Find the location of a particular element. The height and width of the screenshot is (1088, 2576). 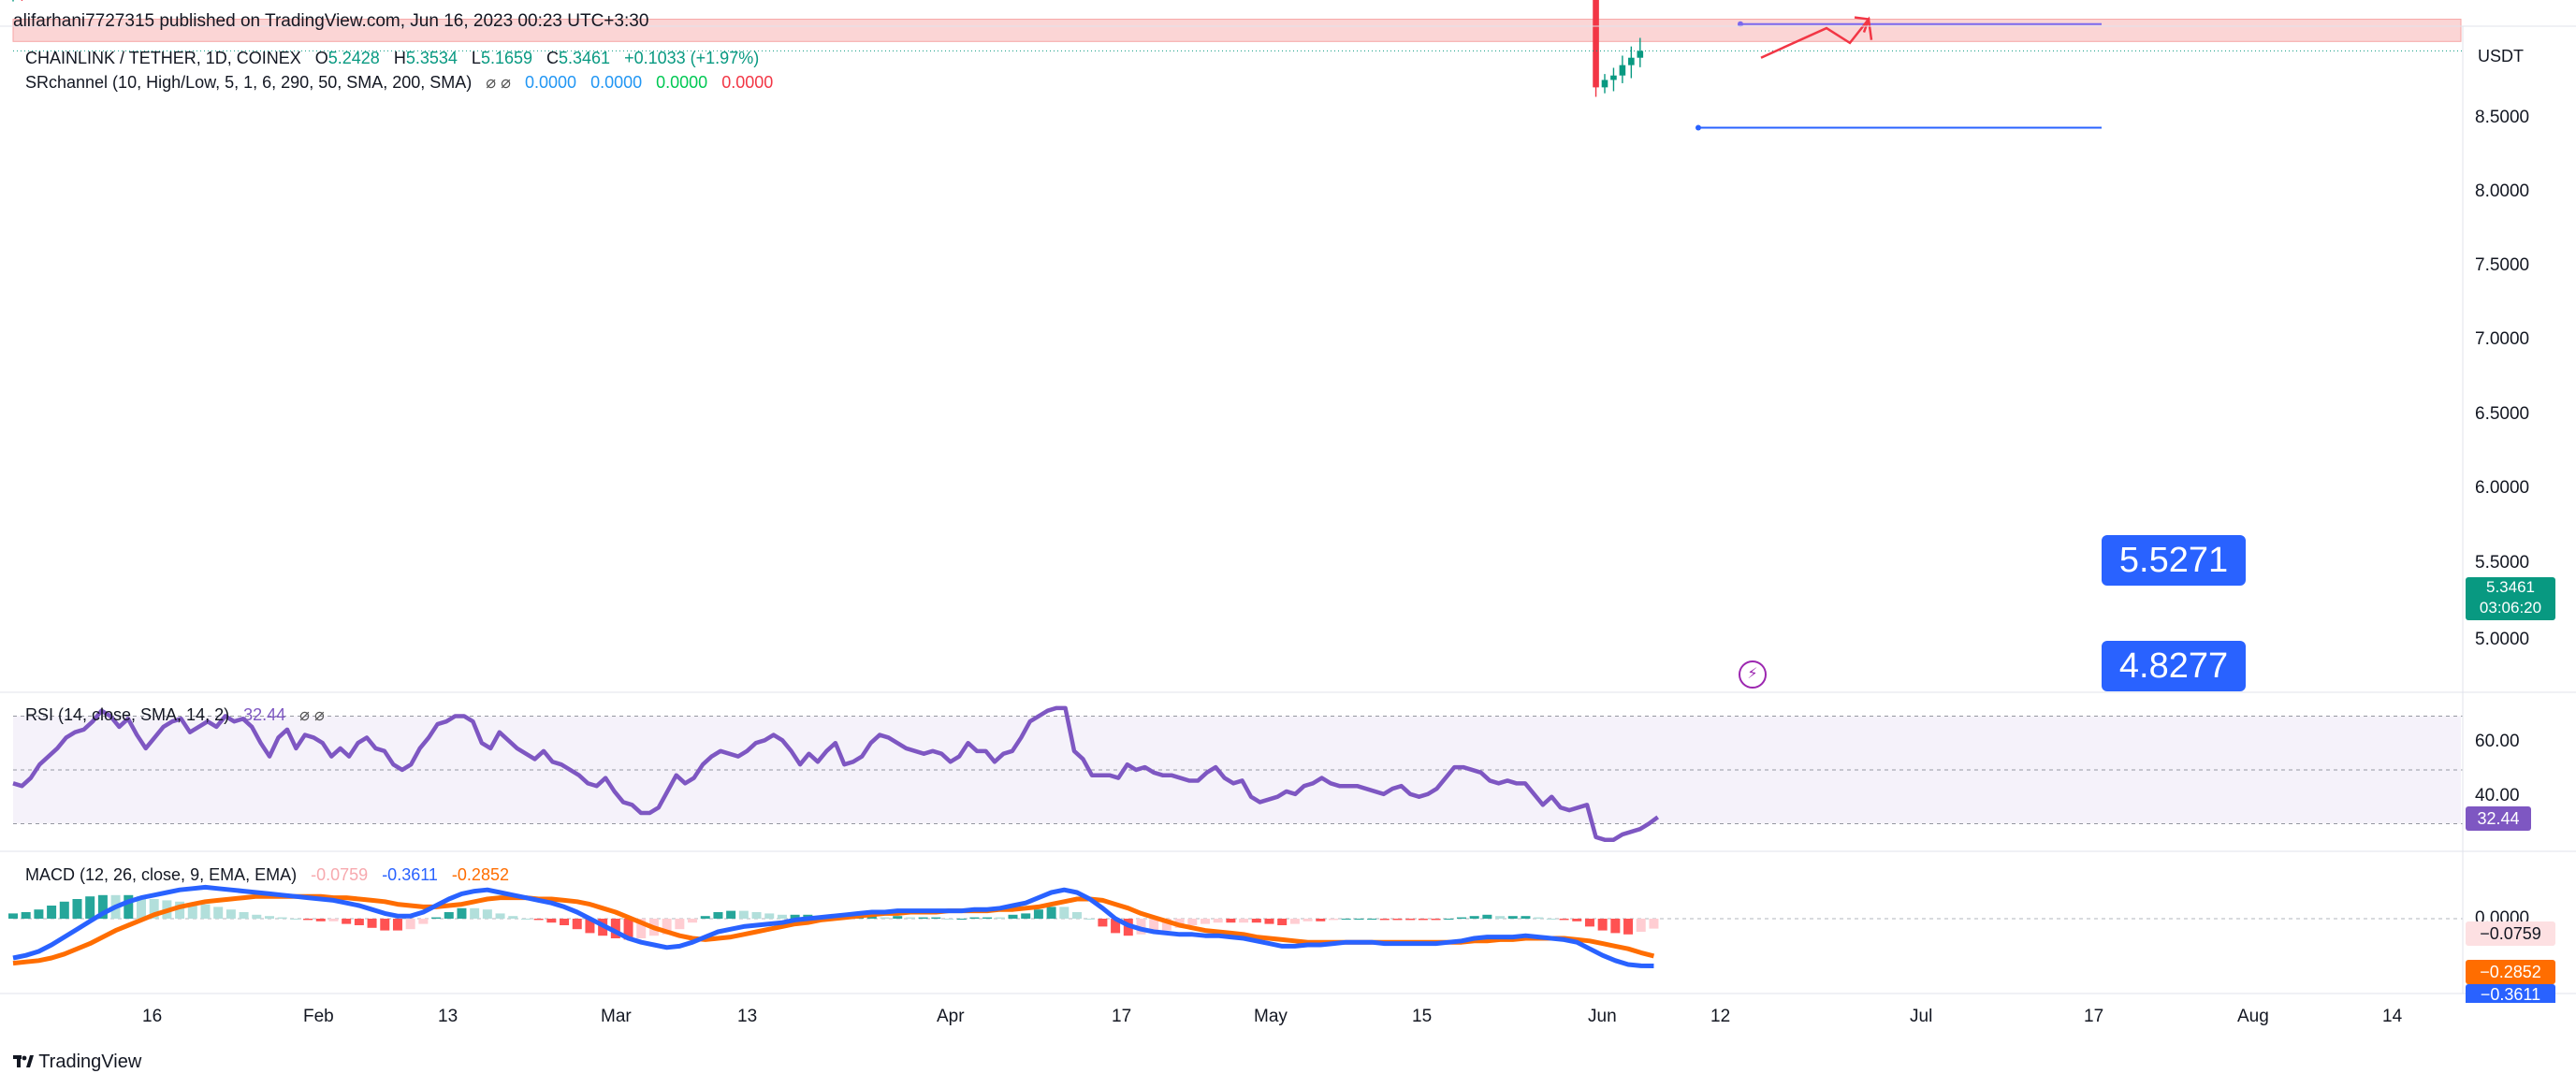

rsi-eye-icons: ⌀ ⌀ is located at coordinates (312, 714).